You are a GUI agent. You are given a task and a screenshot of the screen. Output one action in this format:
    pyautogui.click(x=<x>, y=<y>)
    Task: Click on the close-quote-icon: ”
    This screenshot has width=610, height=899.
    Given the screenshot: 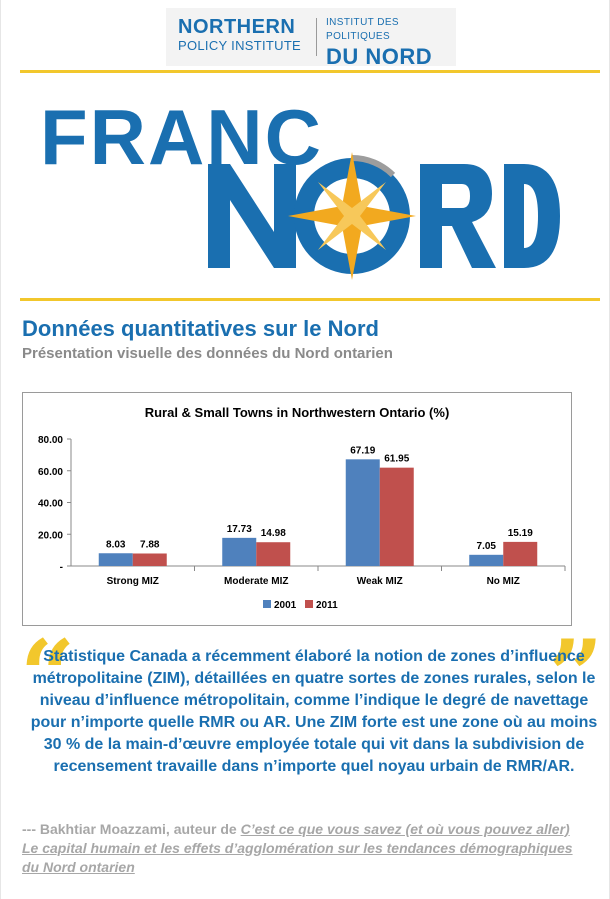 What is the action you would take?
    pyautogui.click(x=576, y=675)
    